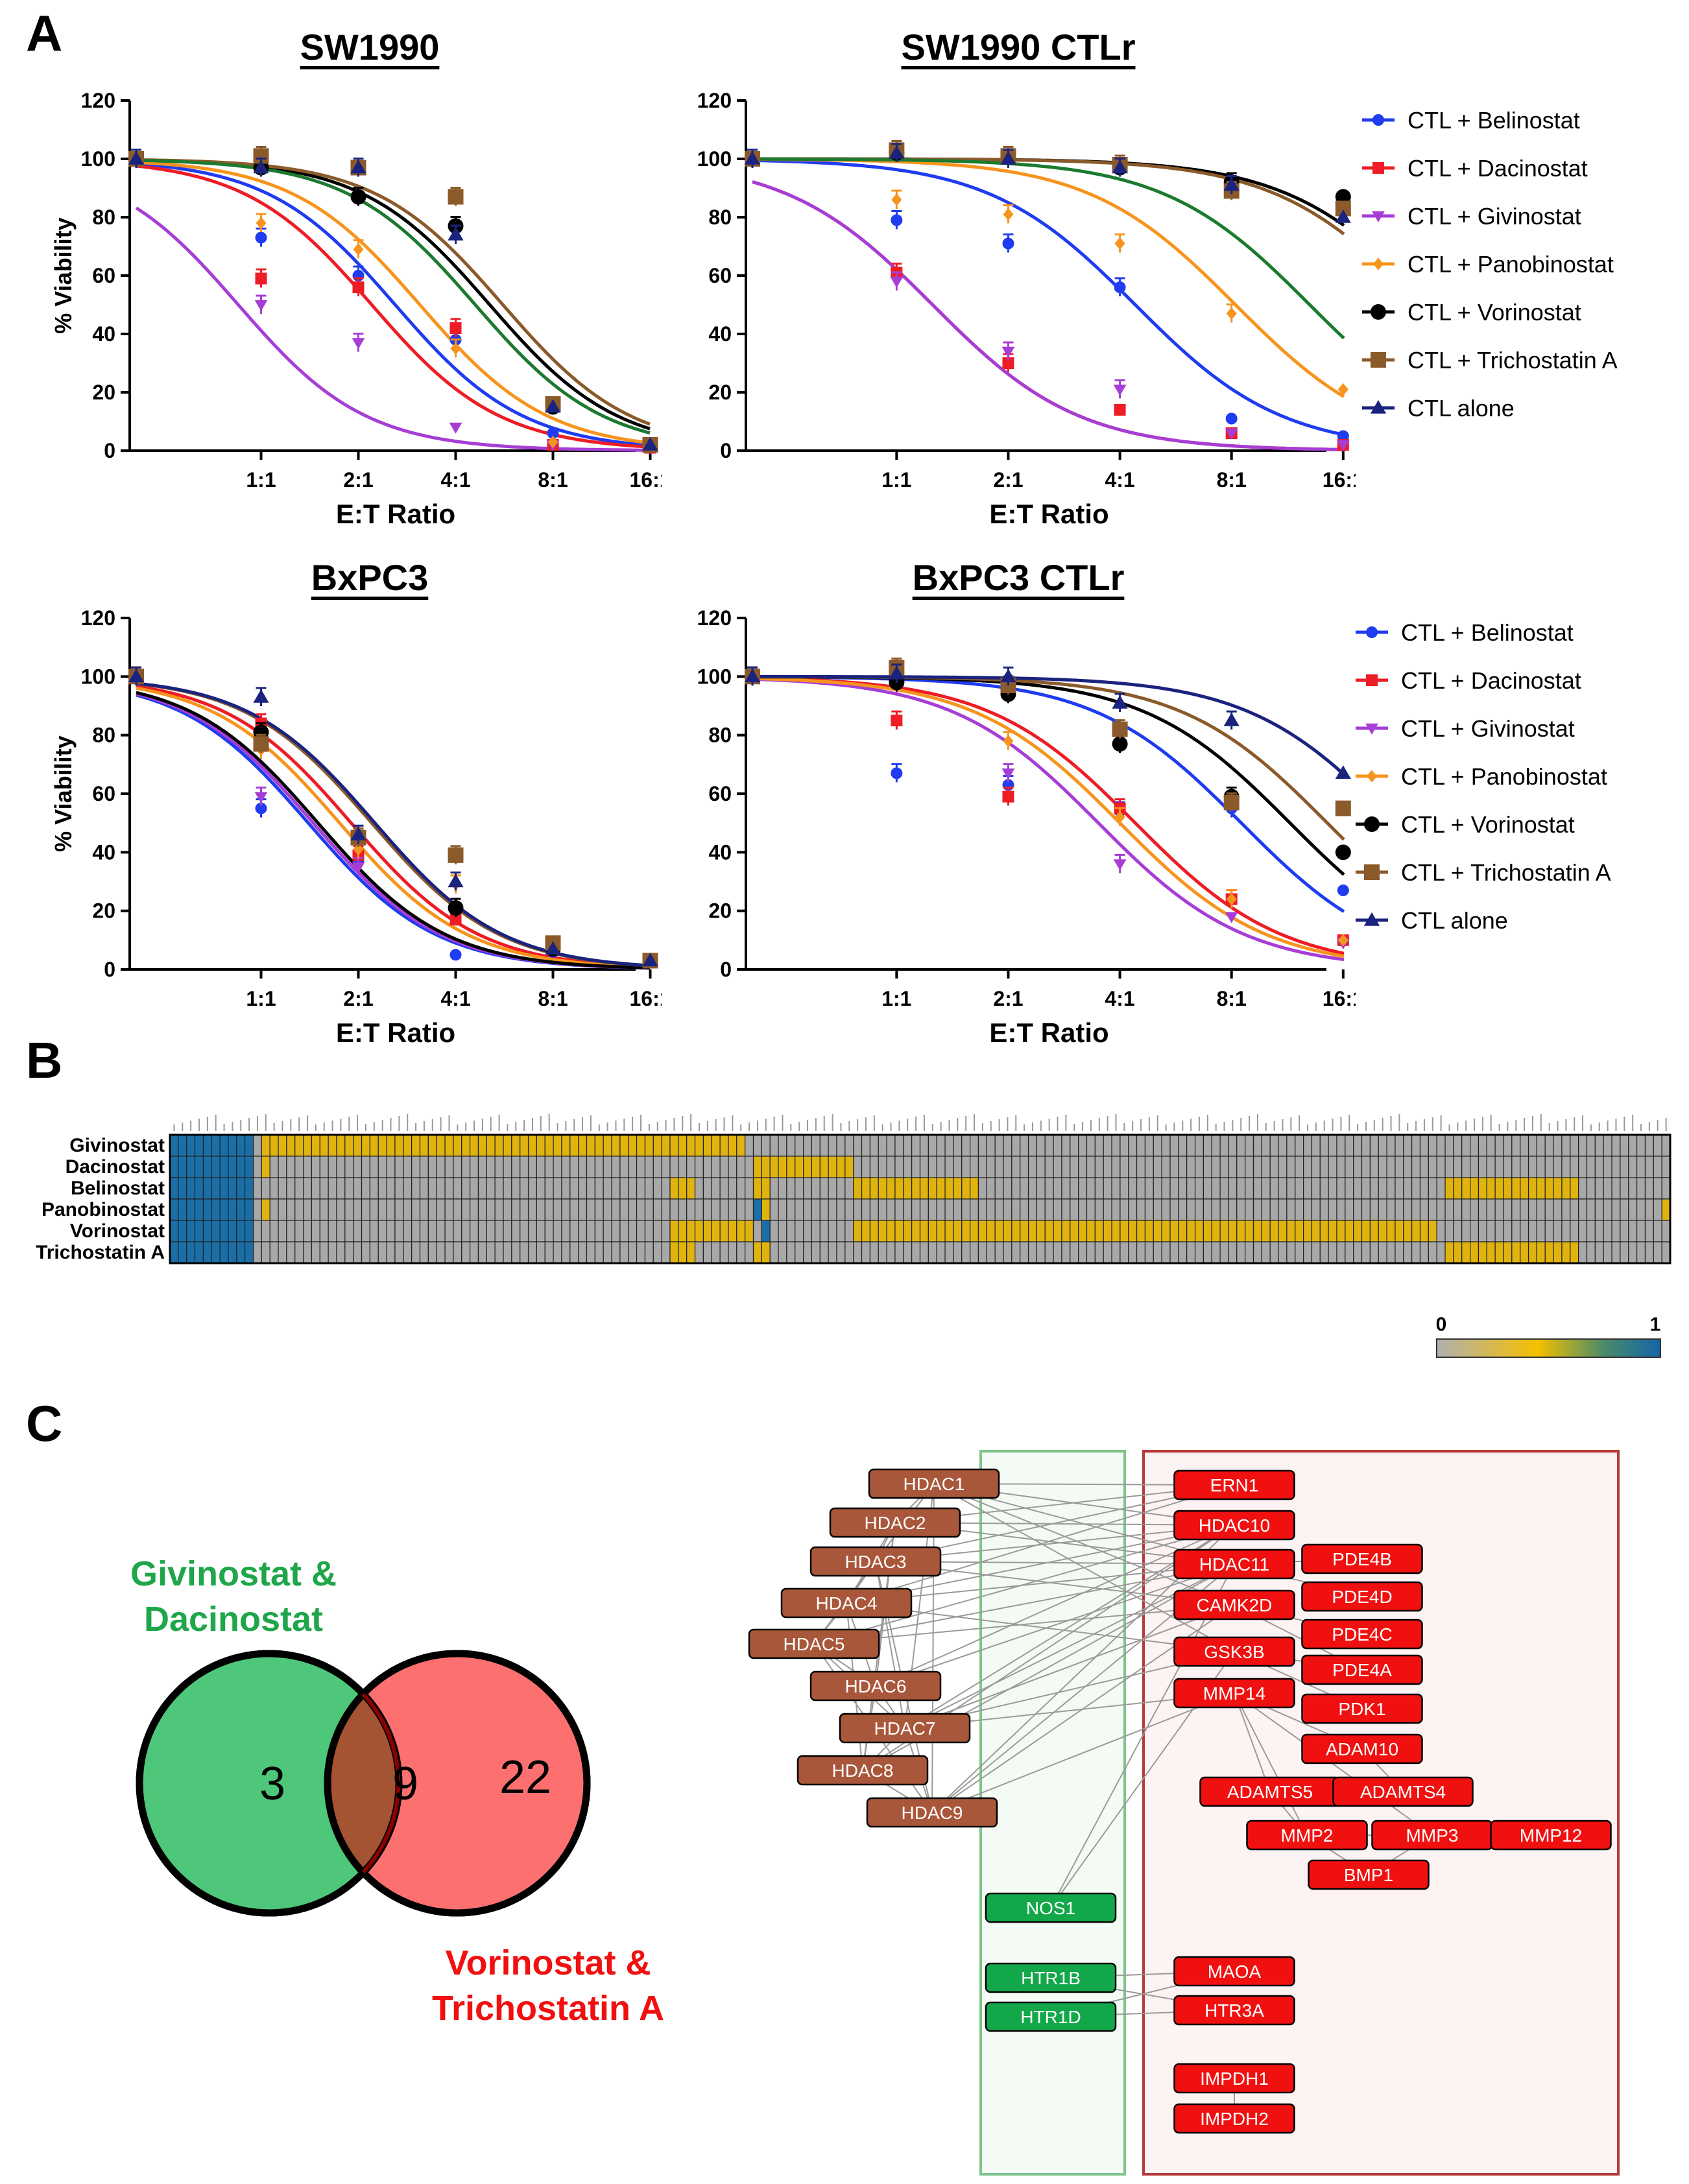  I want to click on node-htr3a, so click(1234, 2011).